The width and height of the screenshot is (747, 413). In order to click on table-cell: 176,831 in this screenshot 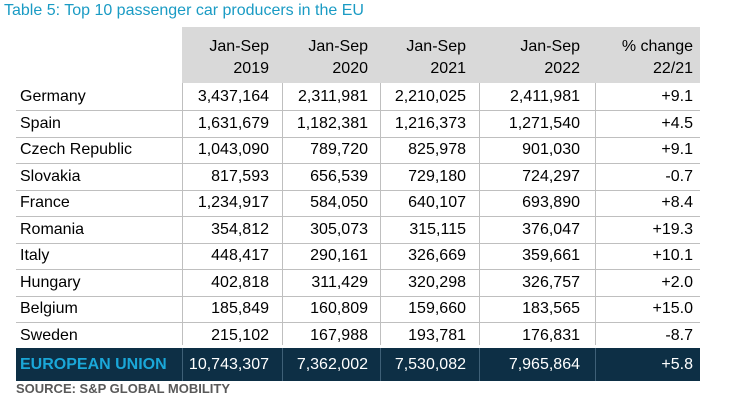, I will do `click(551, 335)`.